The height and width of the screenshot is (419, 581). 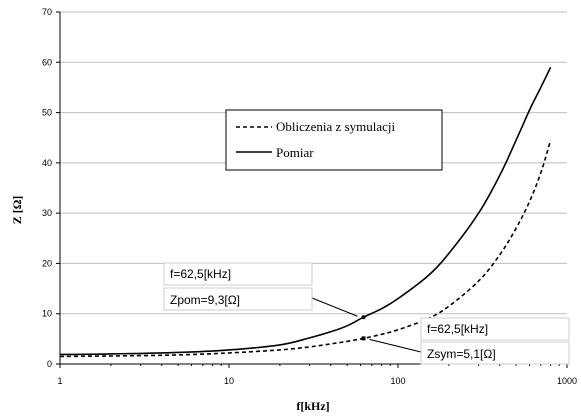 What do you see at coordinates (336, 126) in the screenshot?
I see `legend-label-simulation: Obliczenia z symulacji` at bounding box center [336, 126].